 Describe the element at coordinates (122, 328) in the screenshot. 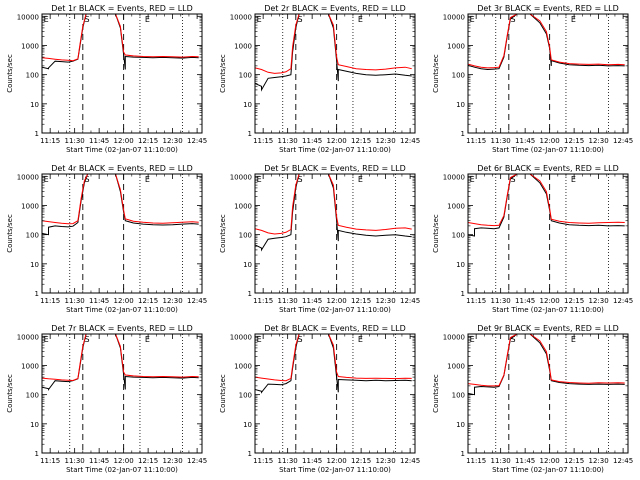

I see `panel-title: Det 7r BLACK = Events, RED = LLD` at that location.